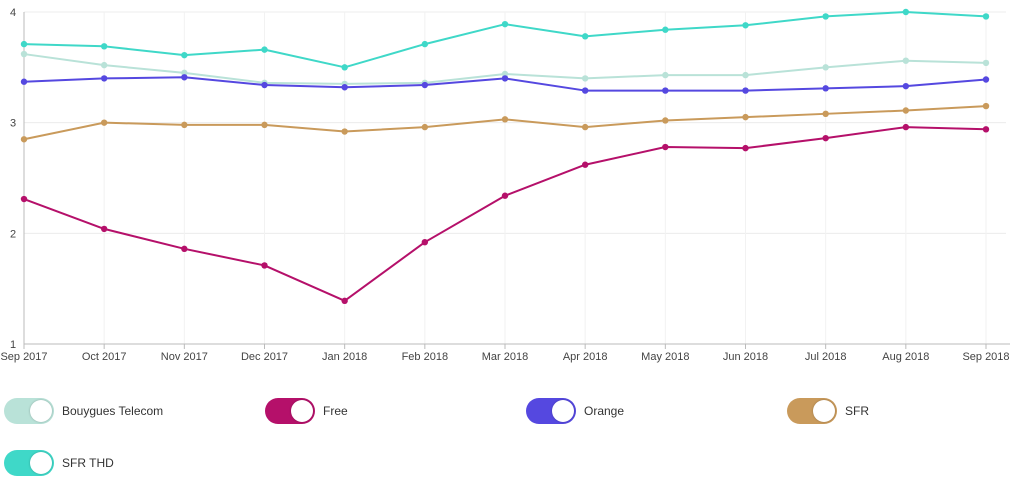 Image resolution: width=1024 pixels, height=489 pixels. I want to click on y-tick-label: 4, so click(13, 13).